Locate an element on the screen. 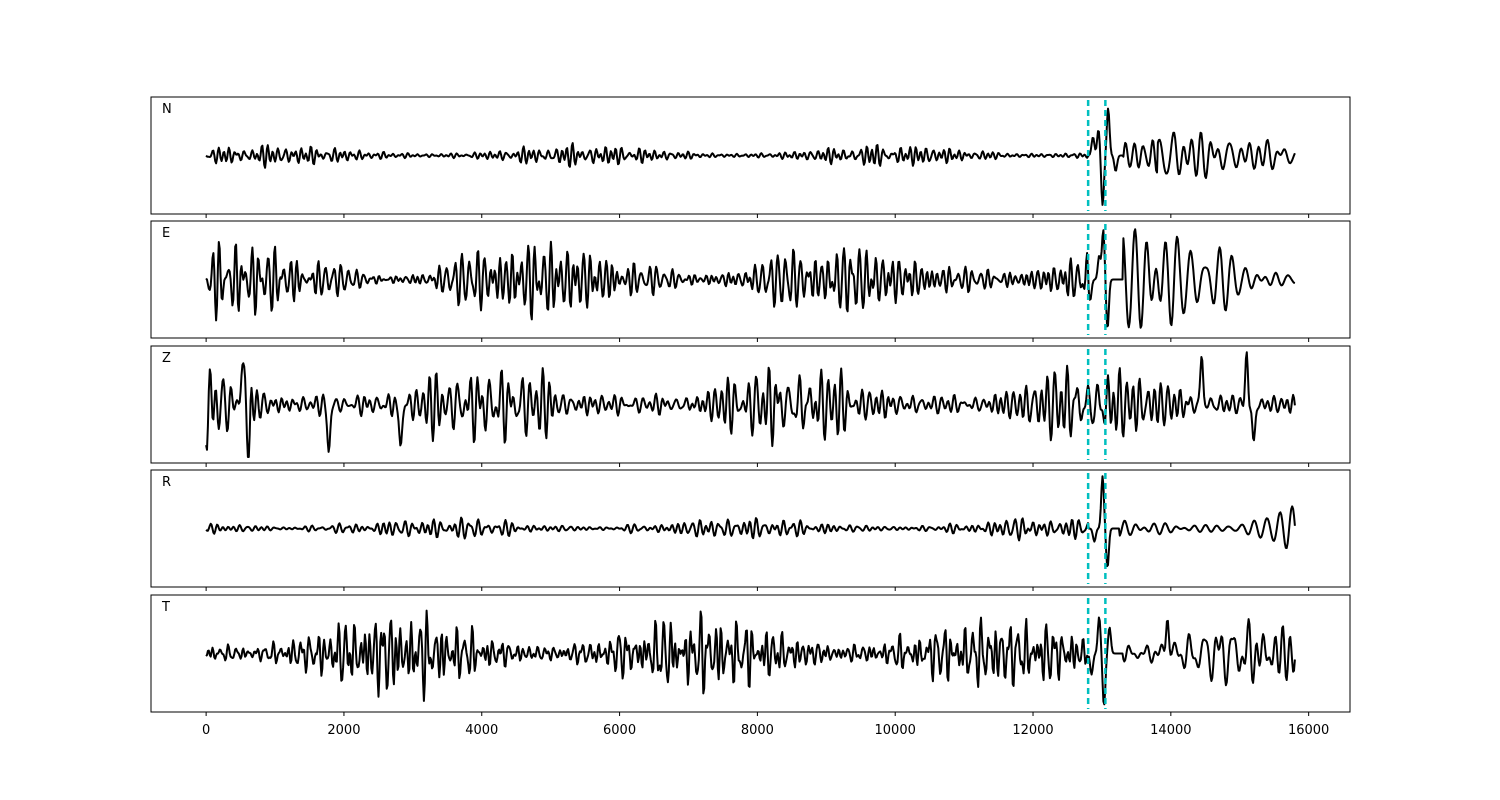 The width and height of the screenshot is (1500, 800). x-tick-label: 4000 is located at coordinates (481, 730).